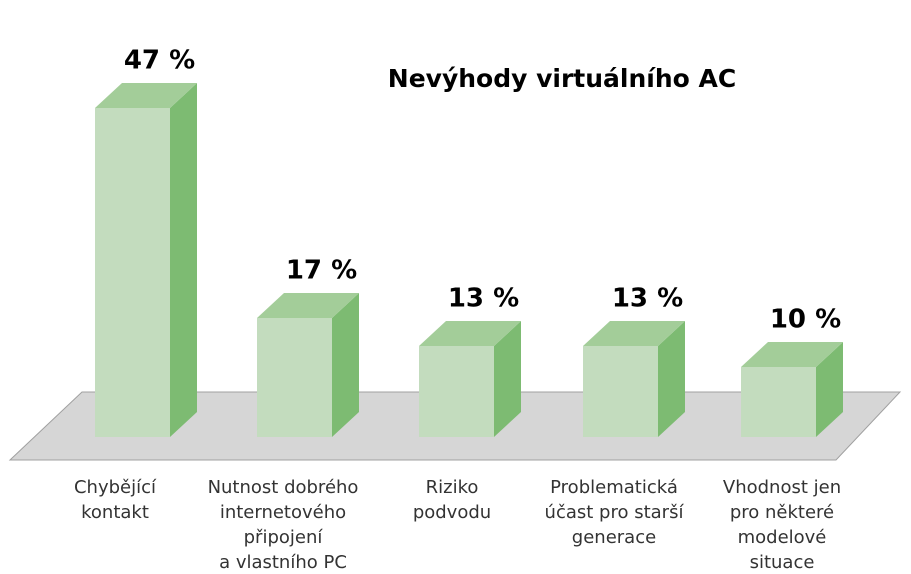 The height and width of the screenshot is (574, 911). Describe the element at coordinates (562, 78) in the screenshot. I see `chart-title: Nevýhody virtuálního AC` at that location.